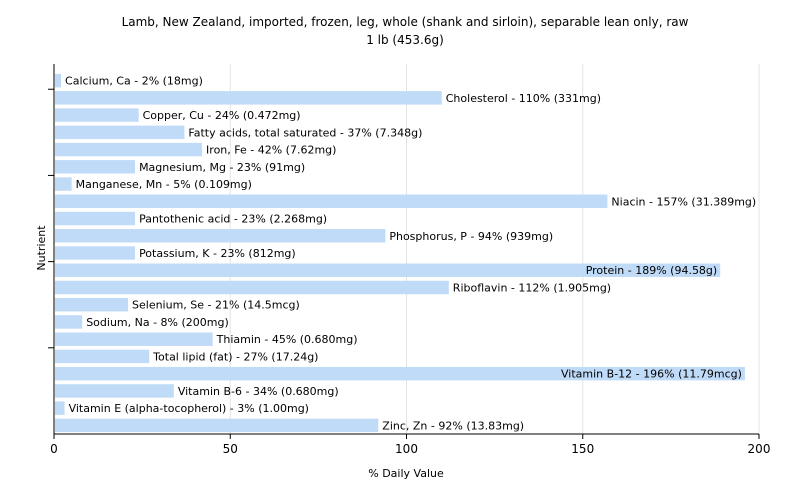  What do you see at coordinates (164, 184) in the screenshot?
I see `bar-data-label: Manganese, Mn - 5% (0.109mg)` at bounding box center [164, 184].